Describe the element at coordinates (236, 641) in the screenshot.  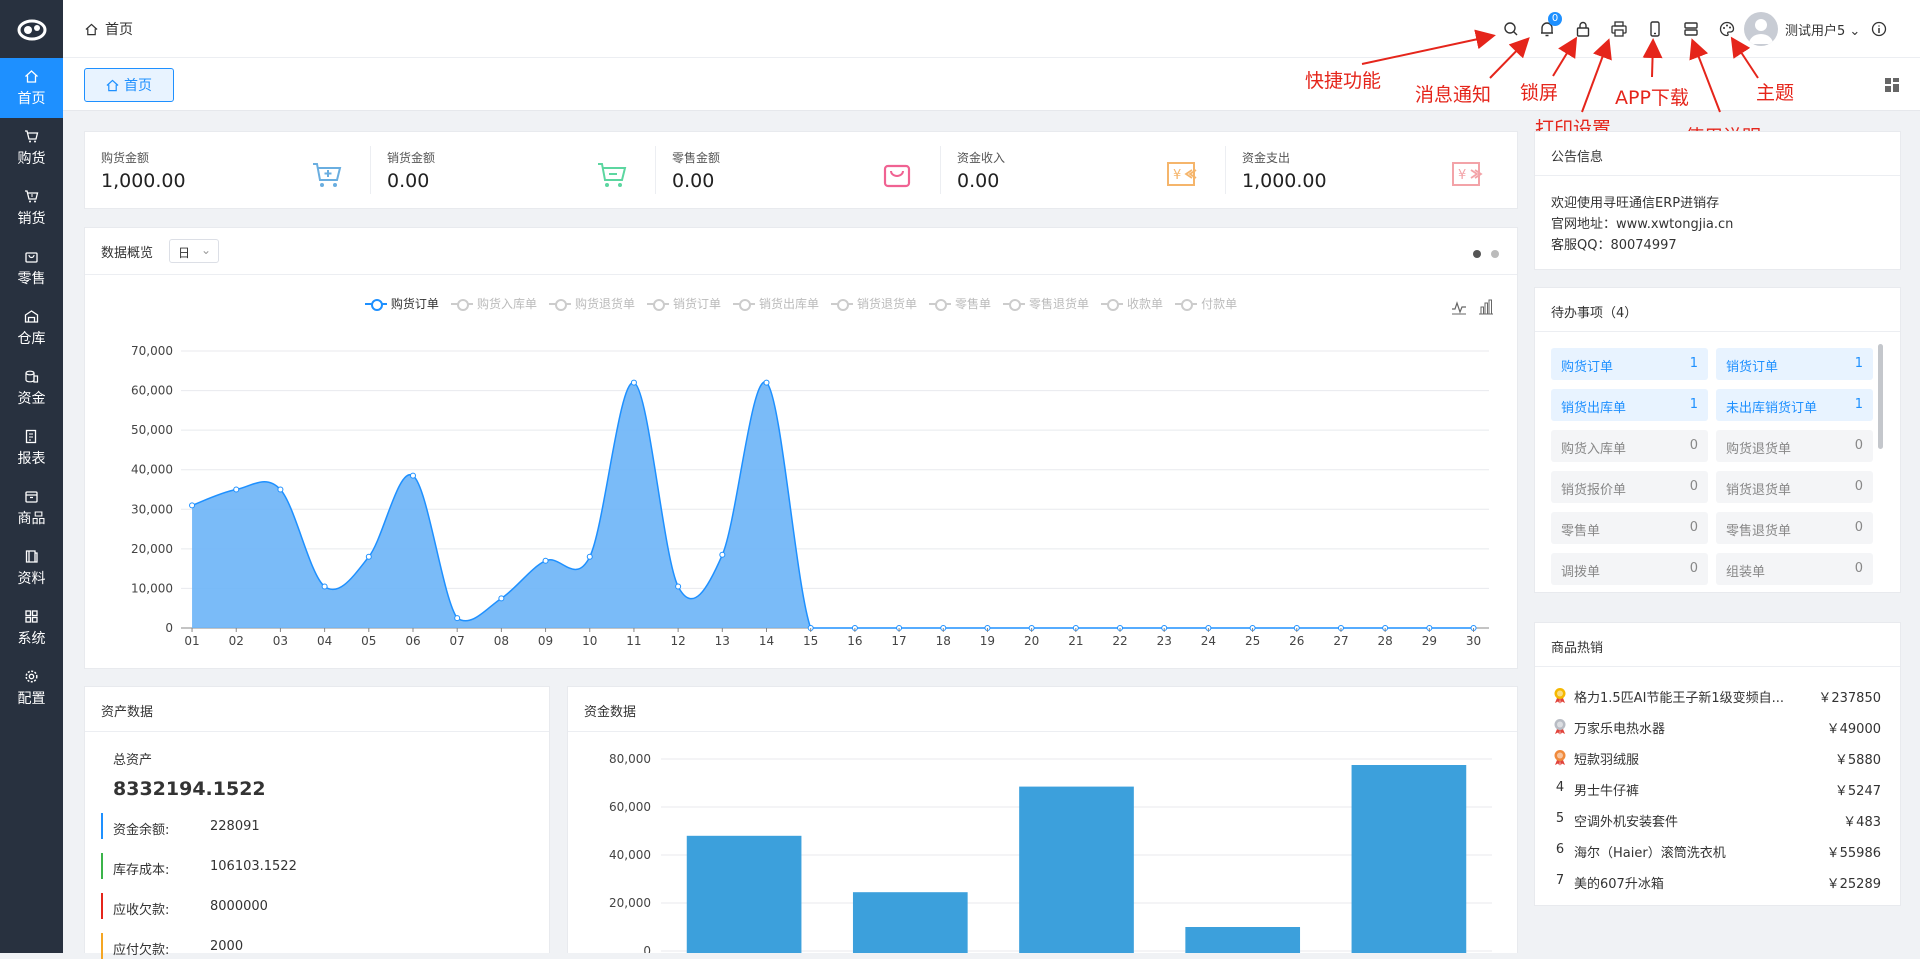
I see `x-tick-label: 02` at that location.